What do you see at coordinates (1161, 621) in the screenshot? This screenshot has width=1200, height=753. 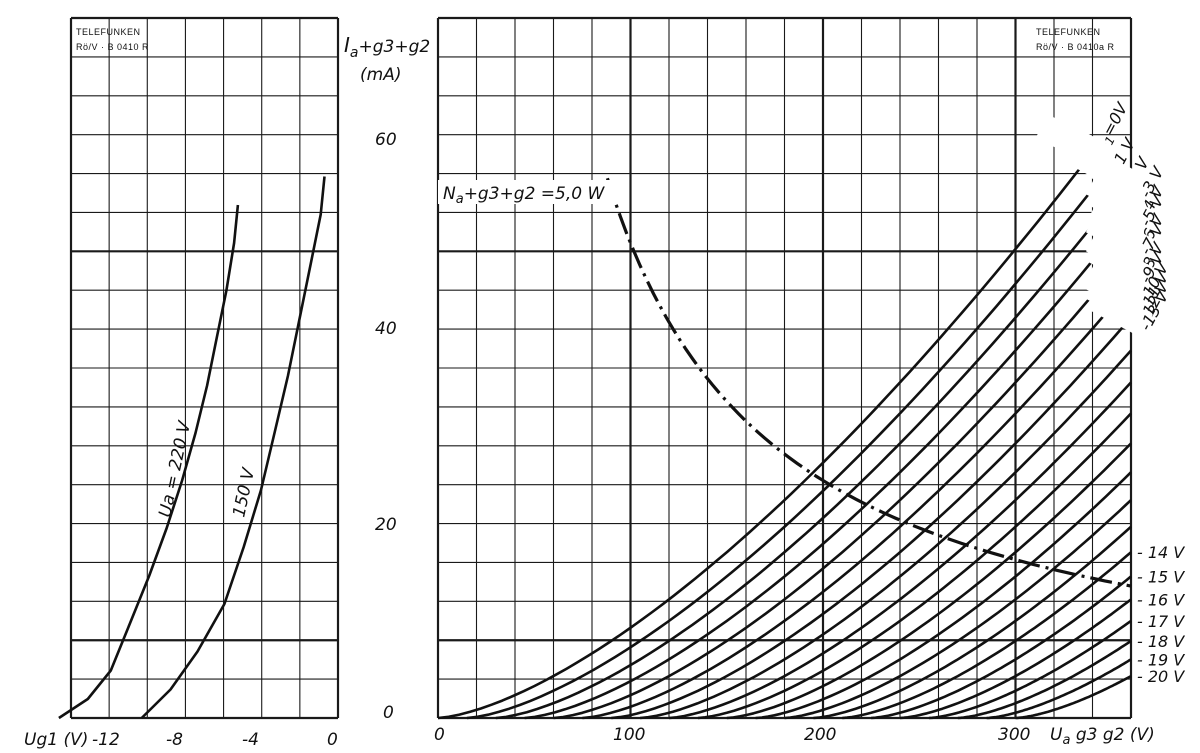 I see `curve-label-17: - 17 V` at bounding box center [1161, 621].